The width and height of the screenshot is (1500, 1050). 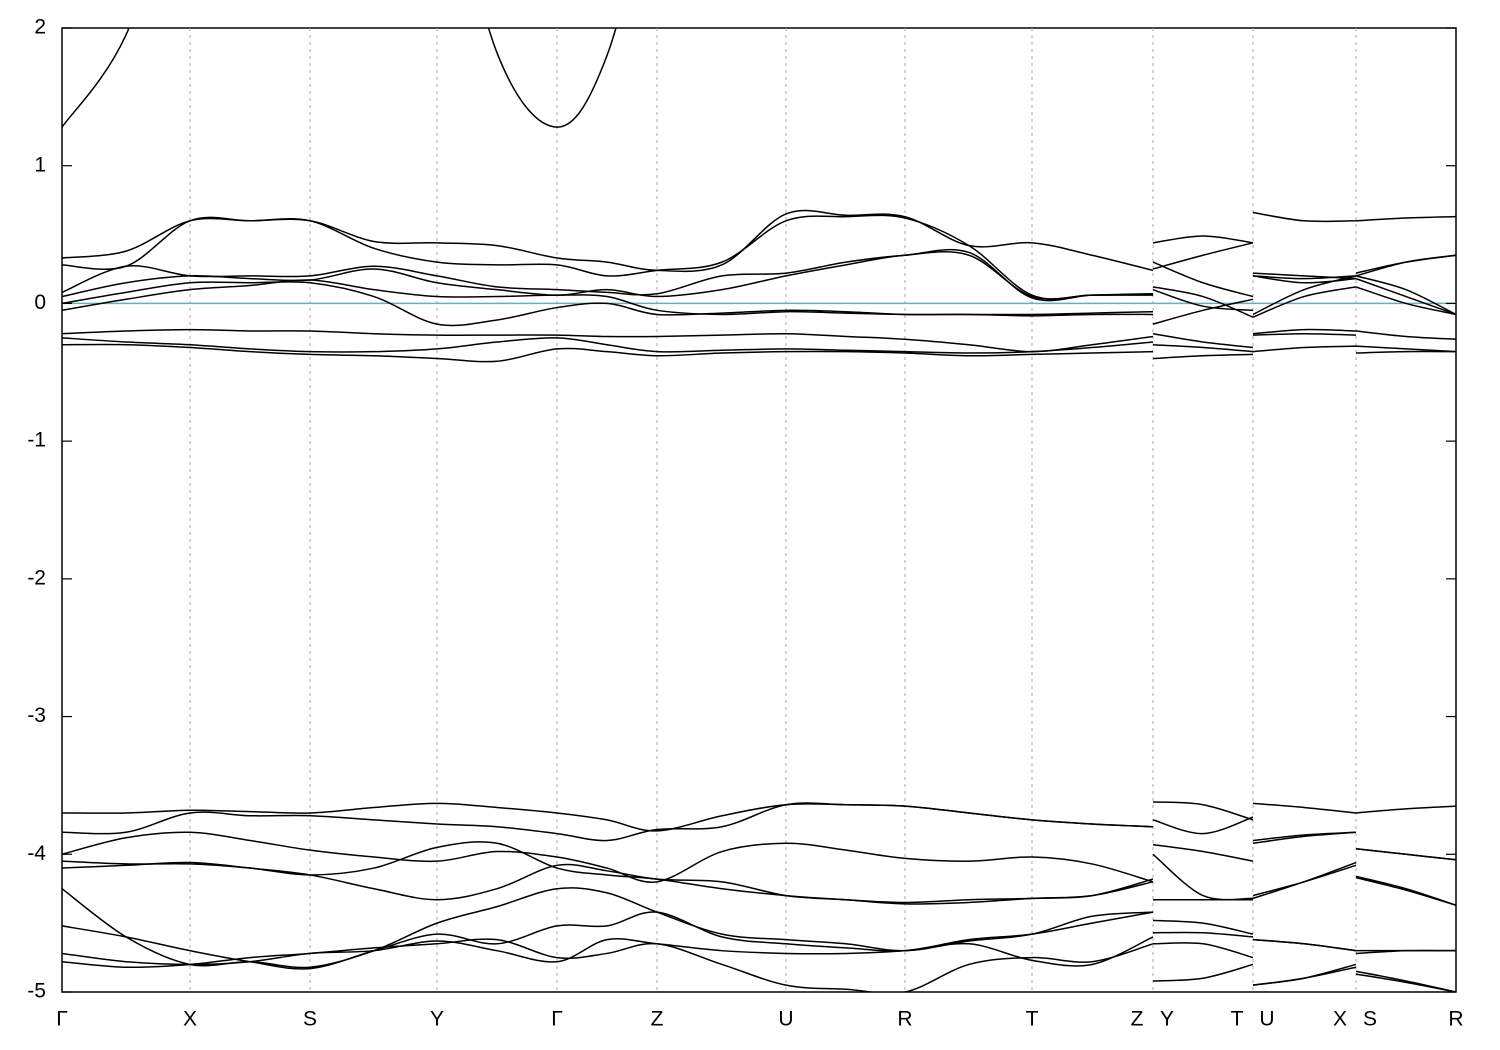 What do you see at coordinates (40, 302) in the screenshot?
I see `y-tick-label: 0` at bounding box center [40, 302].